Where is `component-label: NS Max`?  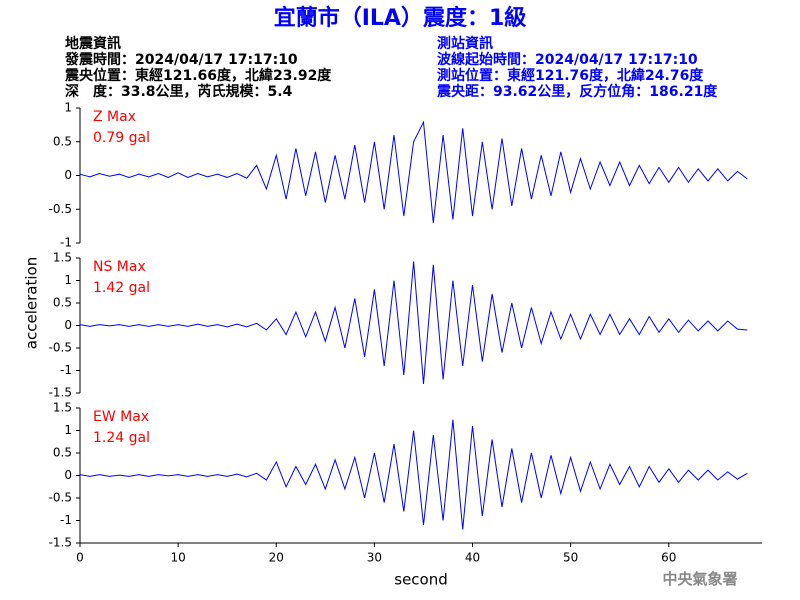 component-label: NS Max is located at coordinates (119, 267).